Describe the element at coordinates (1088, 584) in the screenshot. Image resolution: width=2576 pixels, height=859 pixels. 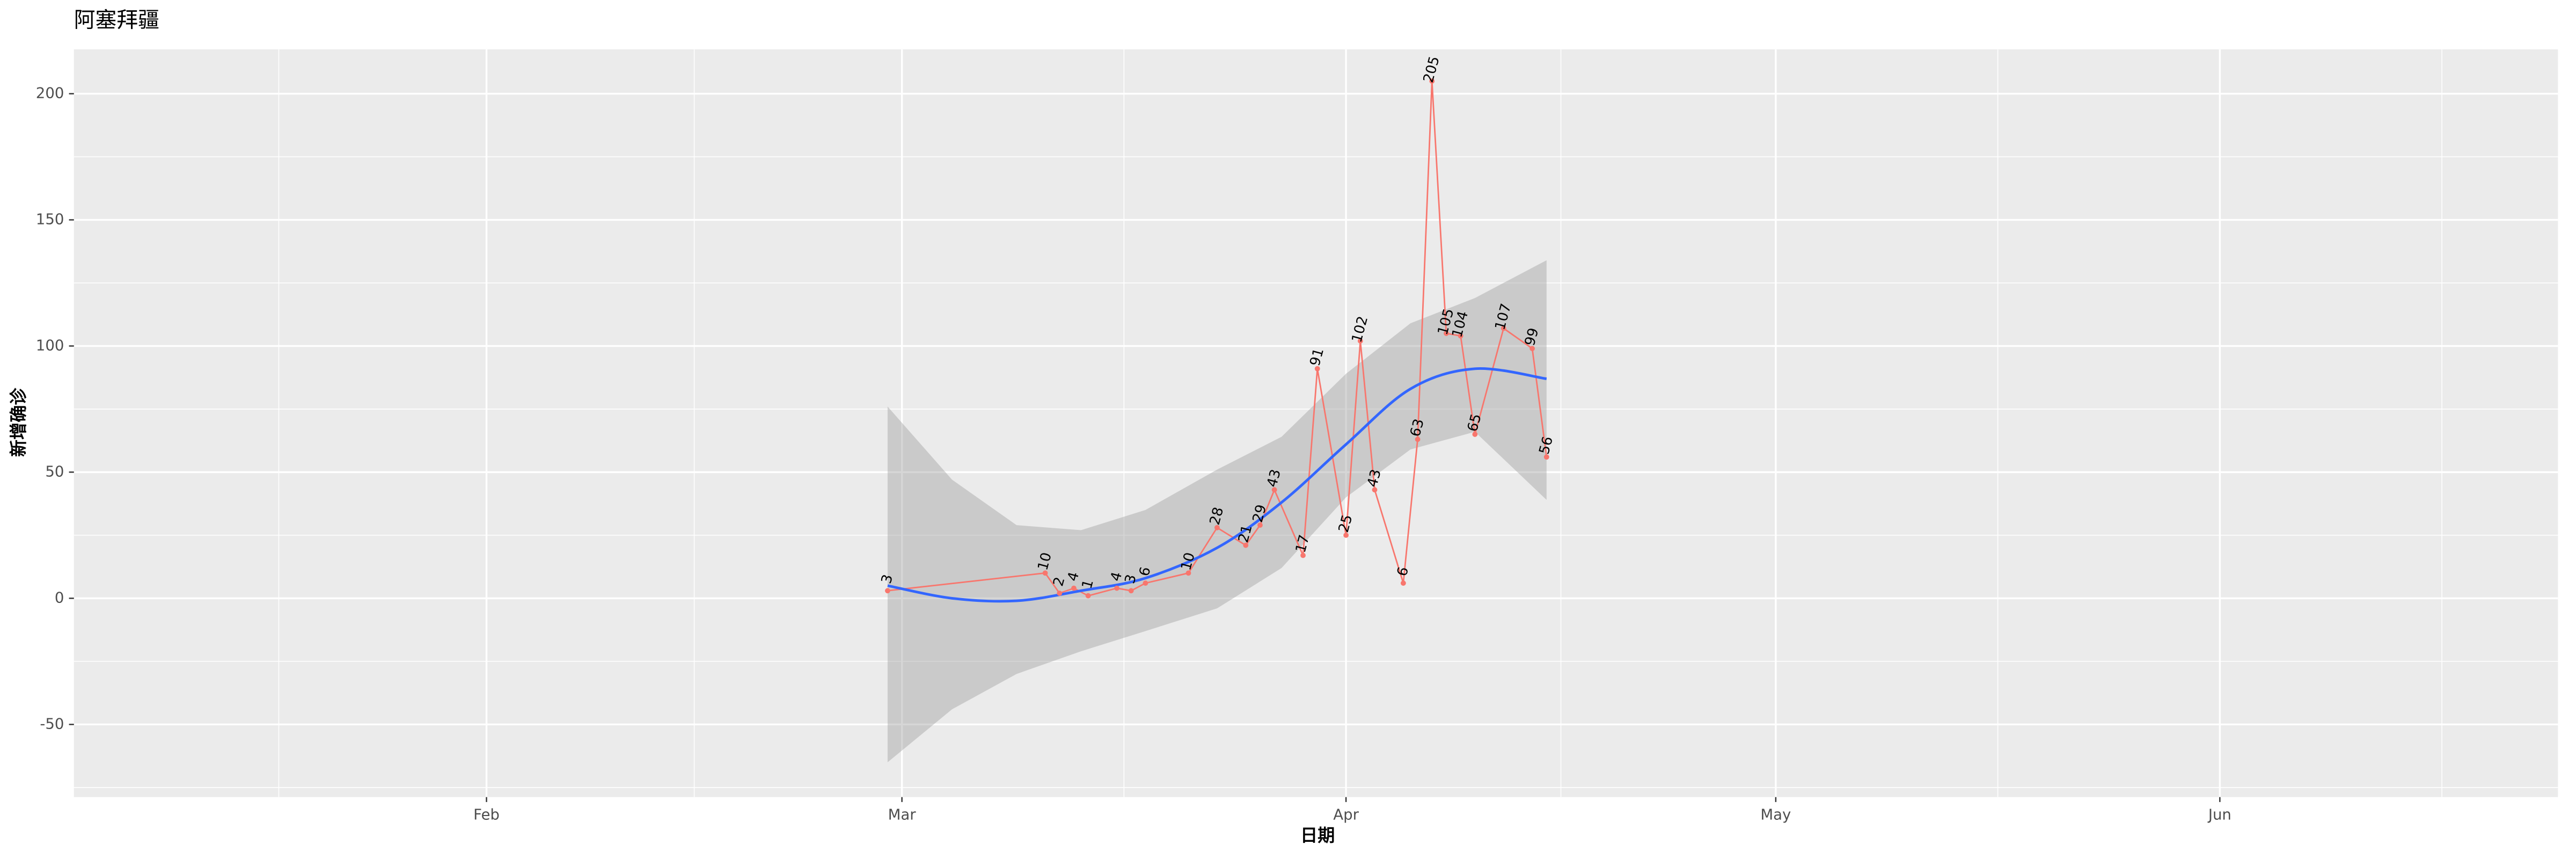
I see `data-label: 1` at that location.